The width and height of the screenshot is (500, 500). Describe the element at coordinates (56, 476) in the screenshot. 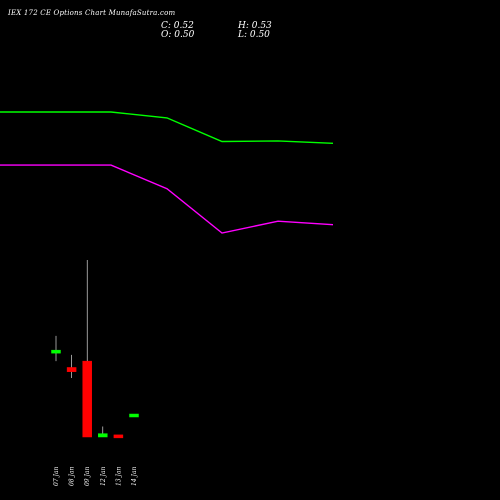

I see `date-label: 07 Jan` at that location.